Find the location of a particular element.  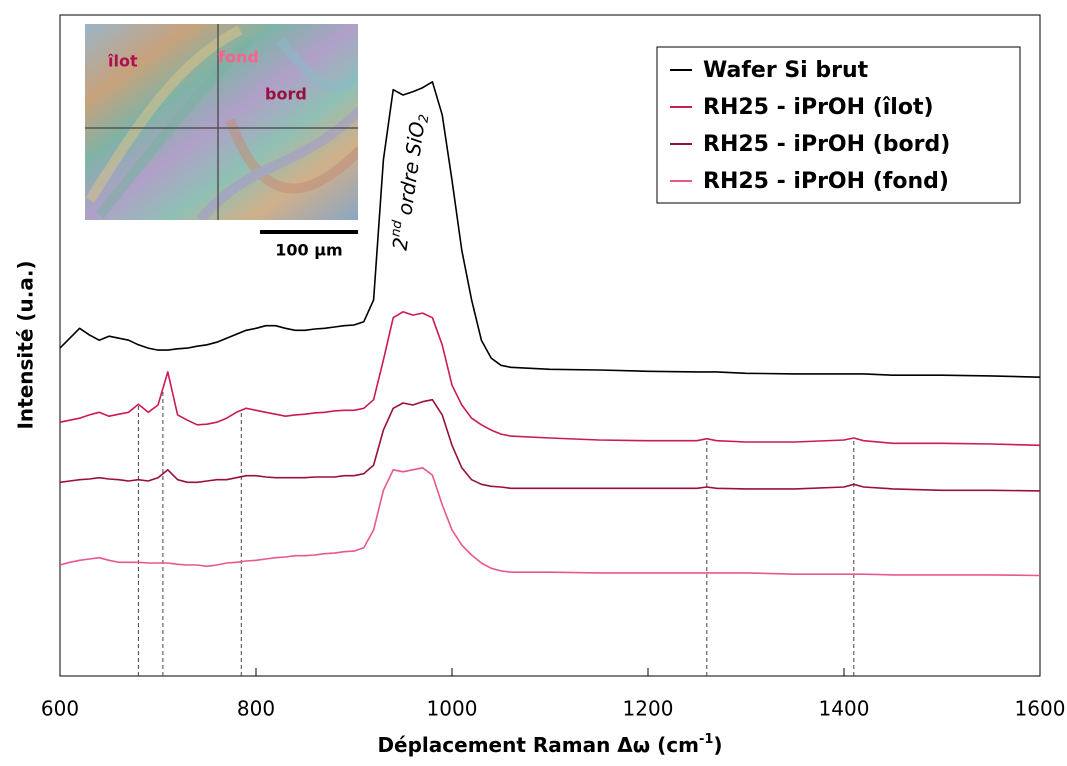

inset-label: îlot is located at coordinates (122, 61).